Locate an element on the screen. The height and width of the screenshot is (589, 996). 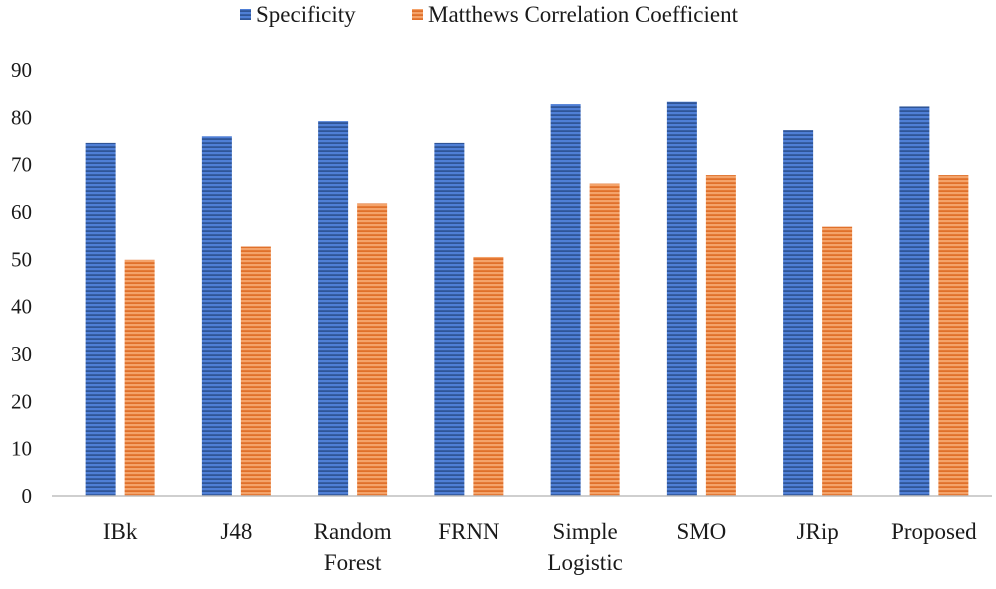
y-tick-label: 10 is located at coordinates (21, 449).